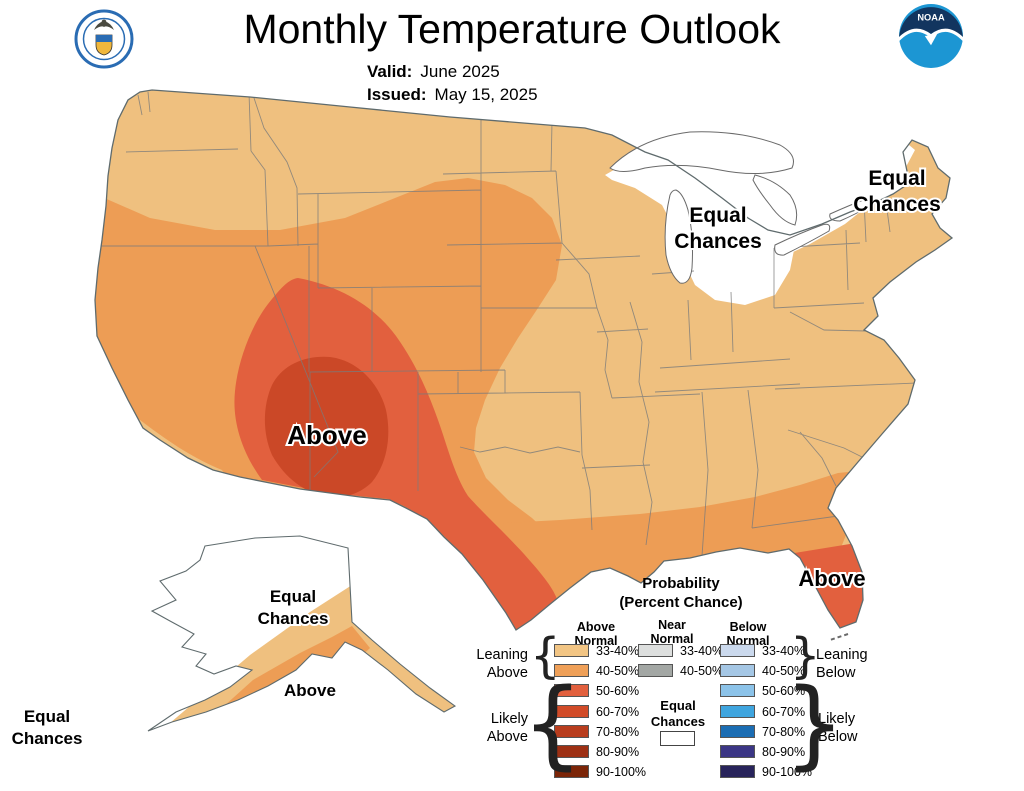  Describe the element at coordinates (571, 711) in the screenshot. I see `above-60-70-swatch` at that location.